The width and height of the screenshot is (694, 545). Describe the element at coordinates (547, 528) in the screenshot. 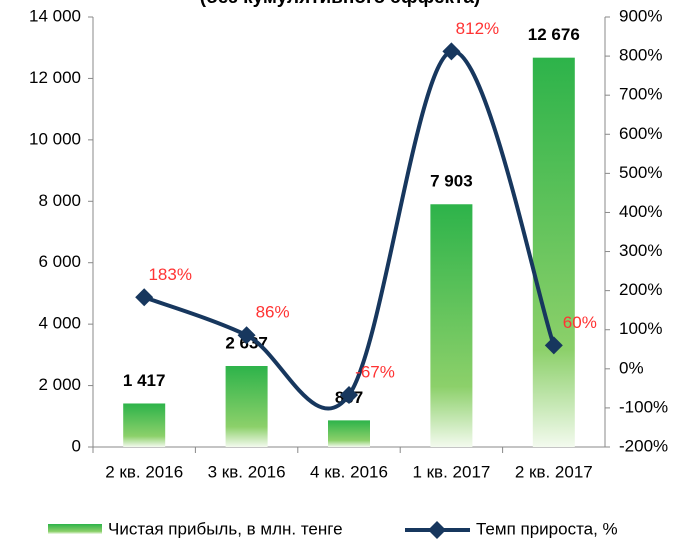

I see `legend-label: Темп прироста, %` at that location.